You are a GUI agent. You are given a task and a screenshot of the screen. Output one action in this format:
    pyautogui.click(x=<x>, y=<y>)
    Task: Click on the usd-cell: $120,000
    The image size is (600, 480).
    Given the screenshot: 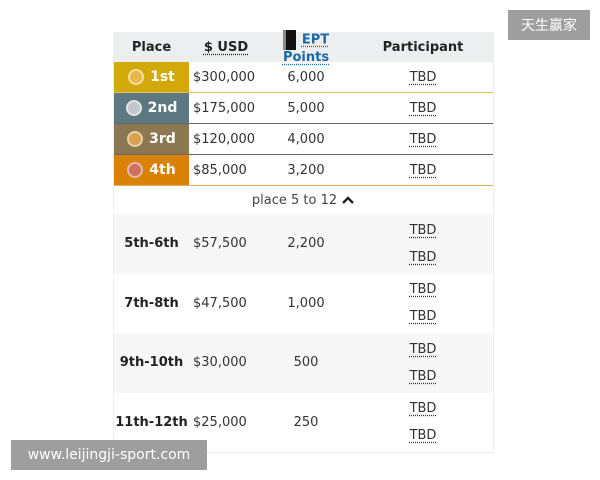 What is the action you would take?
    pyautogui.click(x=224, y=139)
    